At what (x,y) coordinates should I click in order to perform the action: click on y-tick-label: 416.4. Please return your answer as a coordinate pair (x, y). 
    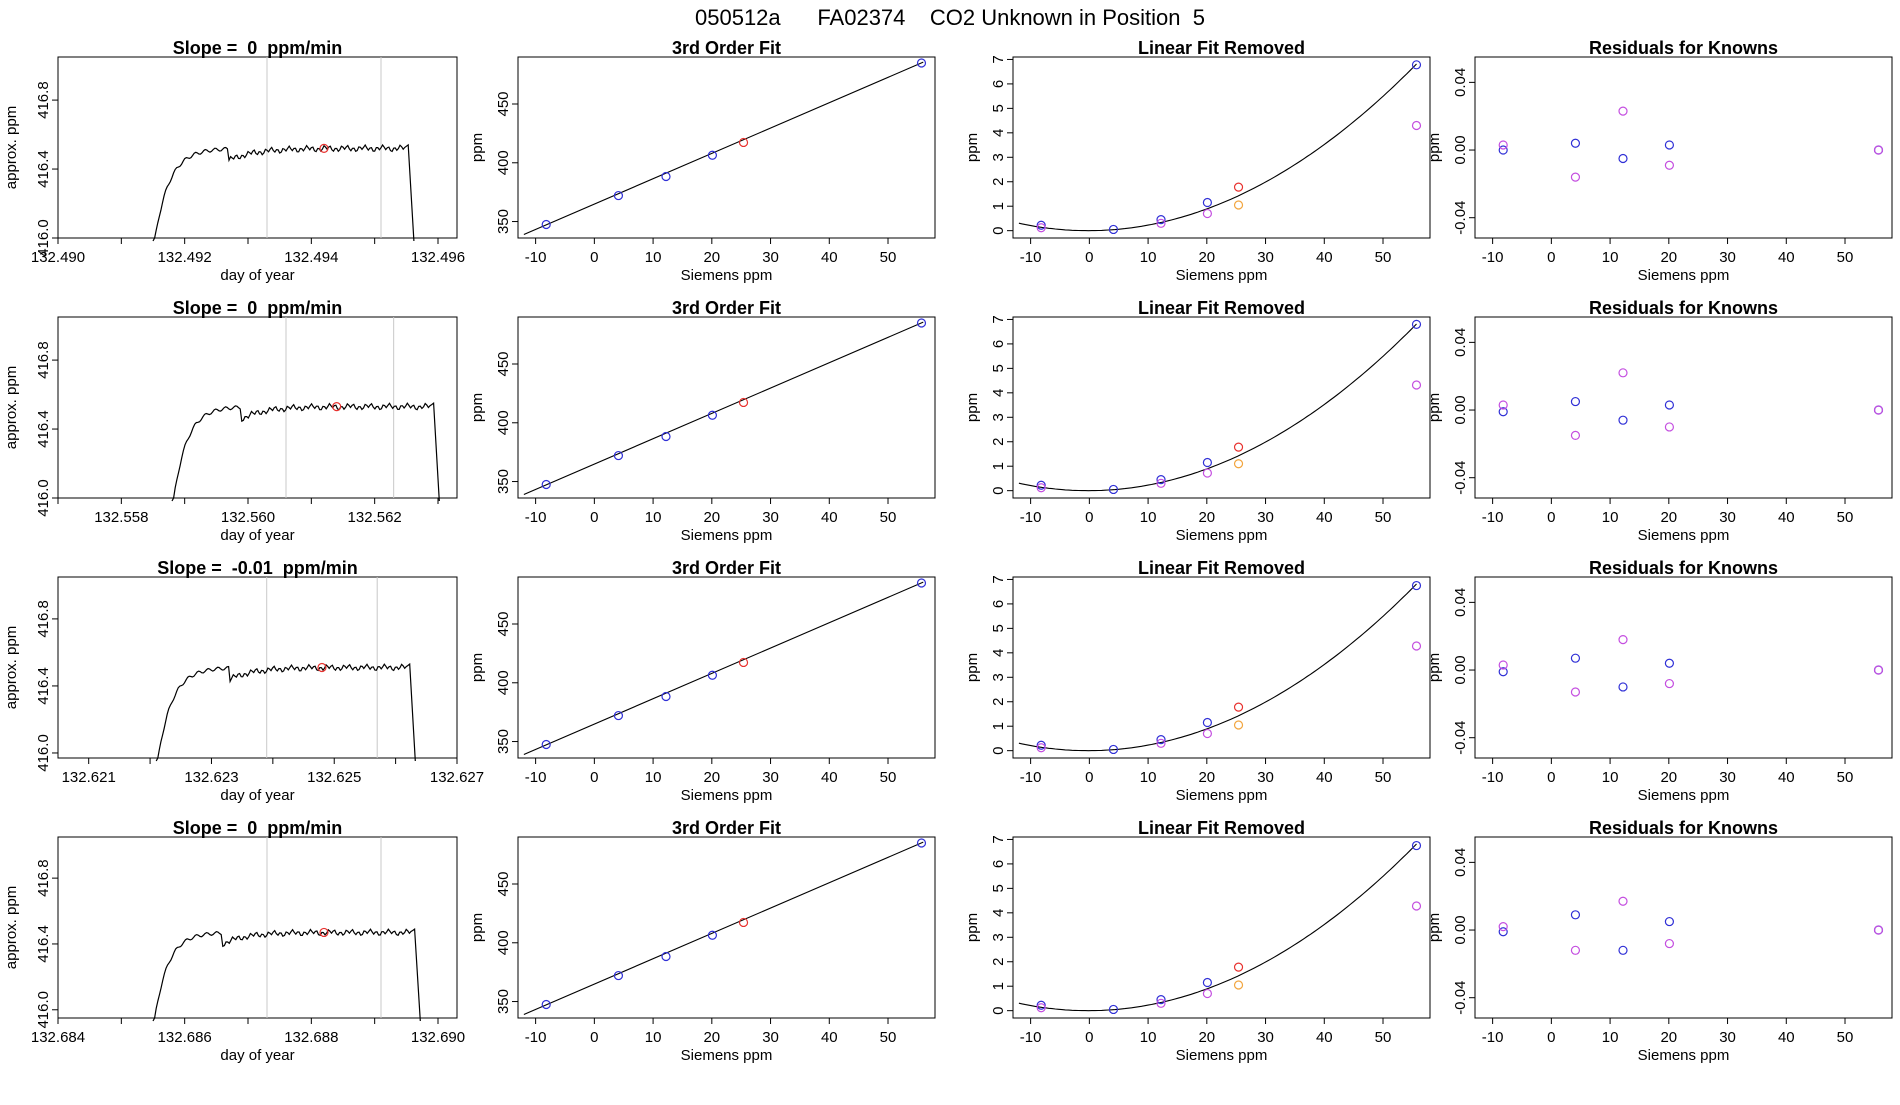
    Looking at the image, I should click on (43, 686).